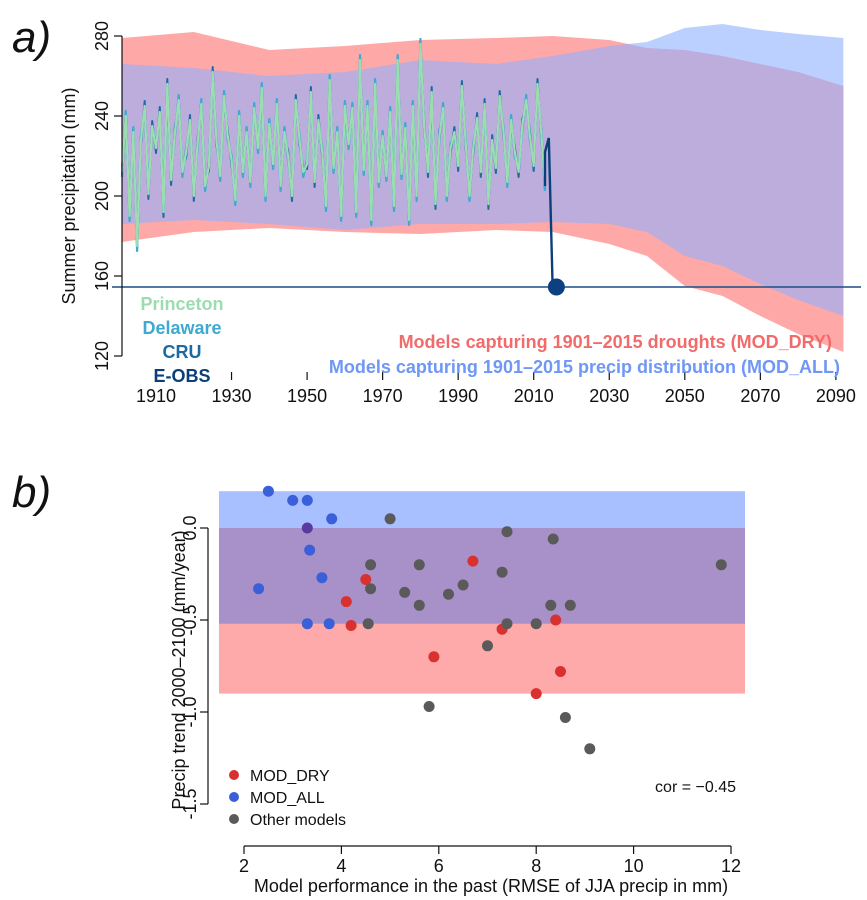 Image resolution: width=867 pixels, height=900 pixels. I want to click on y-tick-label-b: -0.5, so click(190, 619).